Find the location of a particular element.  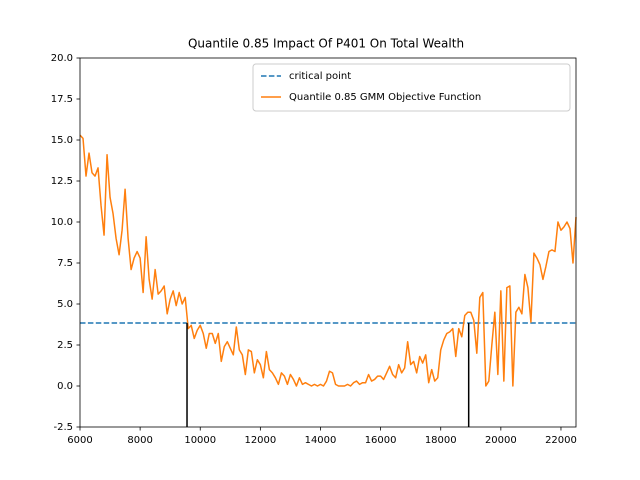

y-tick-label: 2.5 is located at coordinates (65, 345).